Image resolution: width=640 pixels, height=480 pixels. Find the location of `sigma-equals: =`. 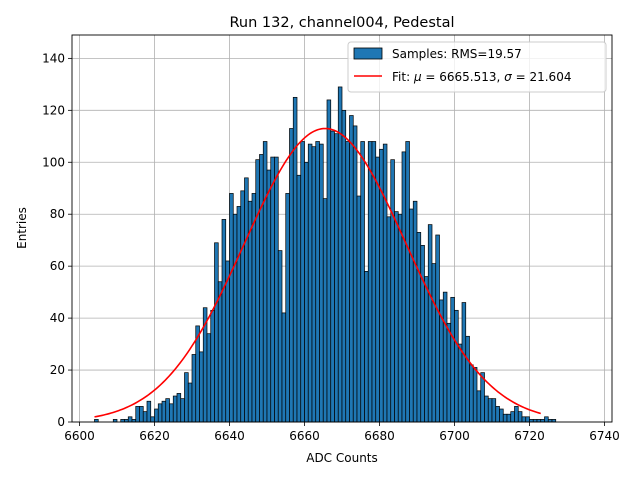

sigma-equals: = is located at coordinates (521, 77).